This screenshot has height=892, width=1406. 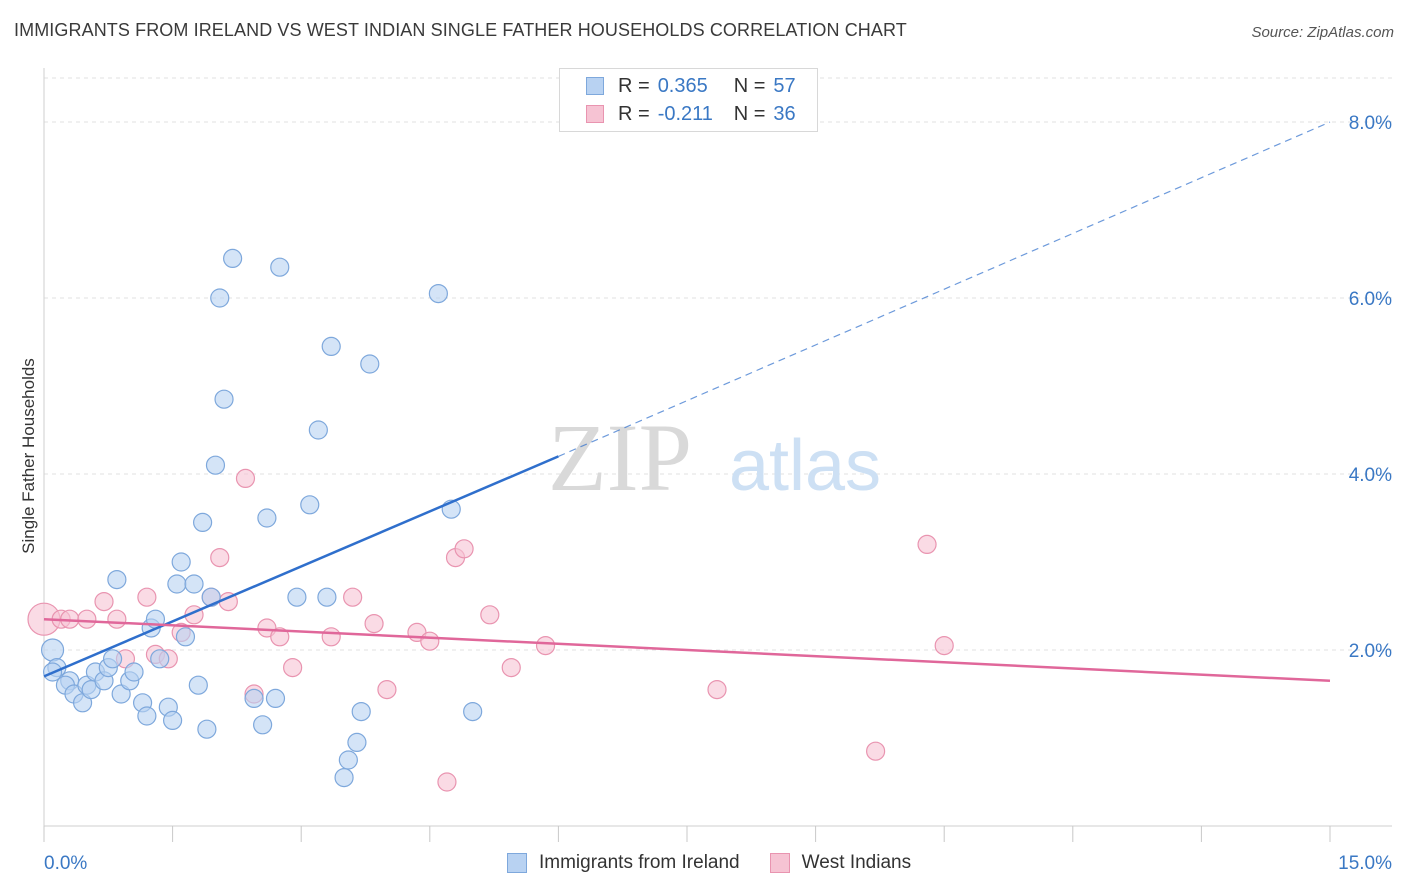 I want to click on legend-swatch-blue, so click(x=595, y=86).